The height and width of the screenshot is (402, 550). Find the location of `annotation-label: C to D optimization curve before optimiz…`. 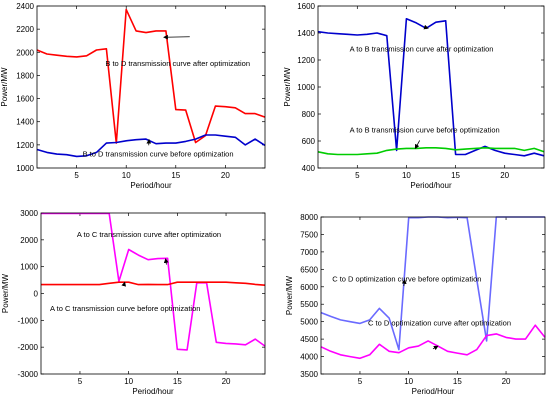

annotation-label: C to D optimization curve before optimiz… is located at coordinates (406, 278).